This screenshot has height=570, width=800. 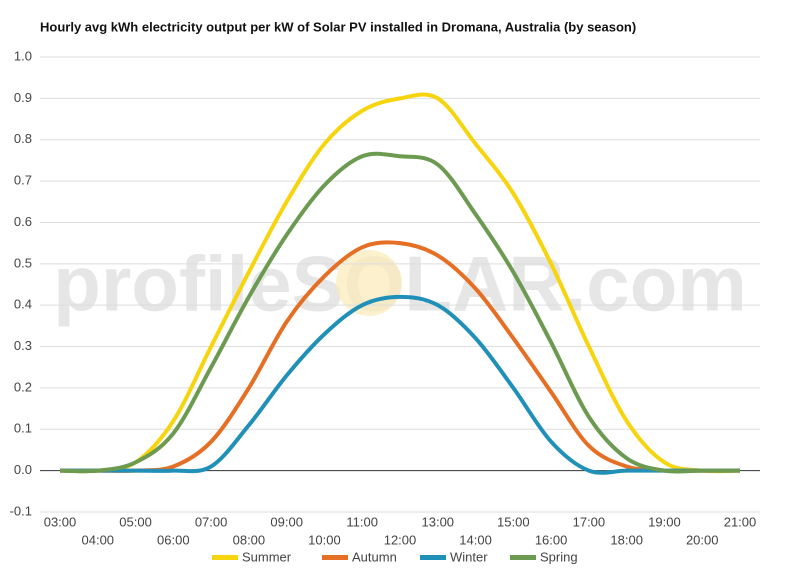 What do you see at coordinates (23, 386) in the screenshot?
I see `y-tick-label: 0.2` at bounding box center [23, 386].